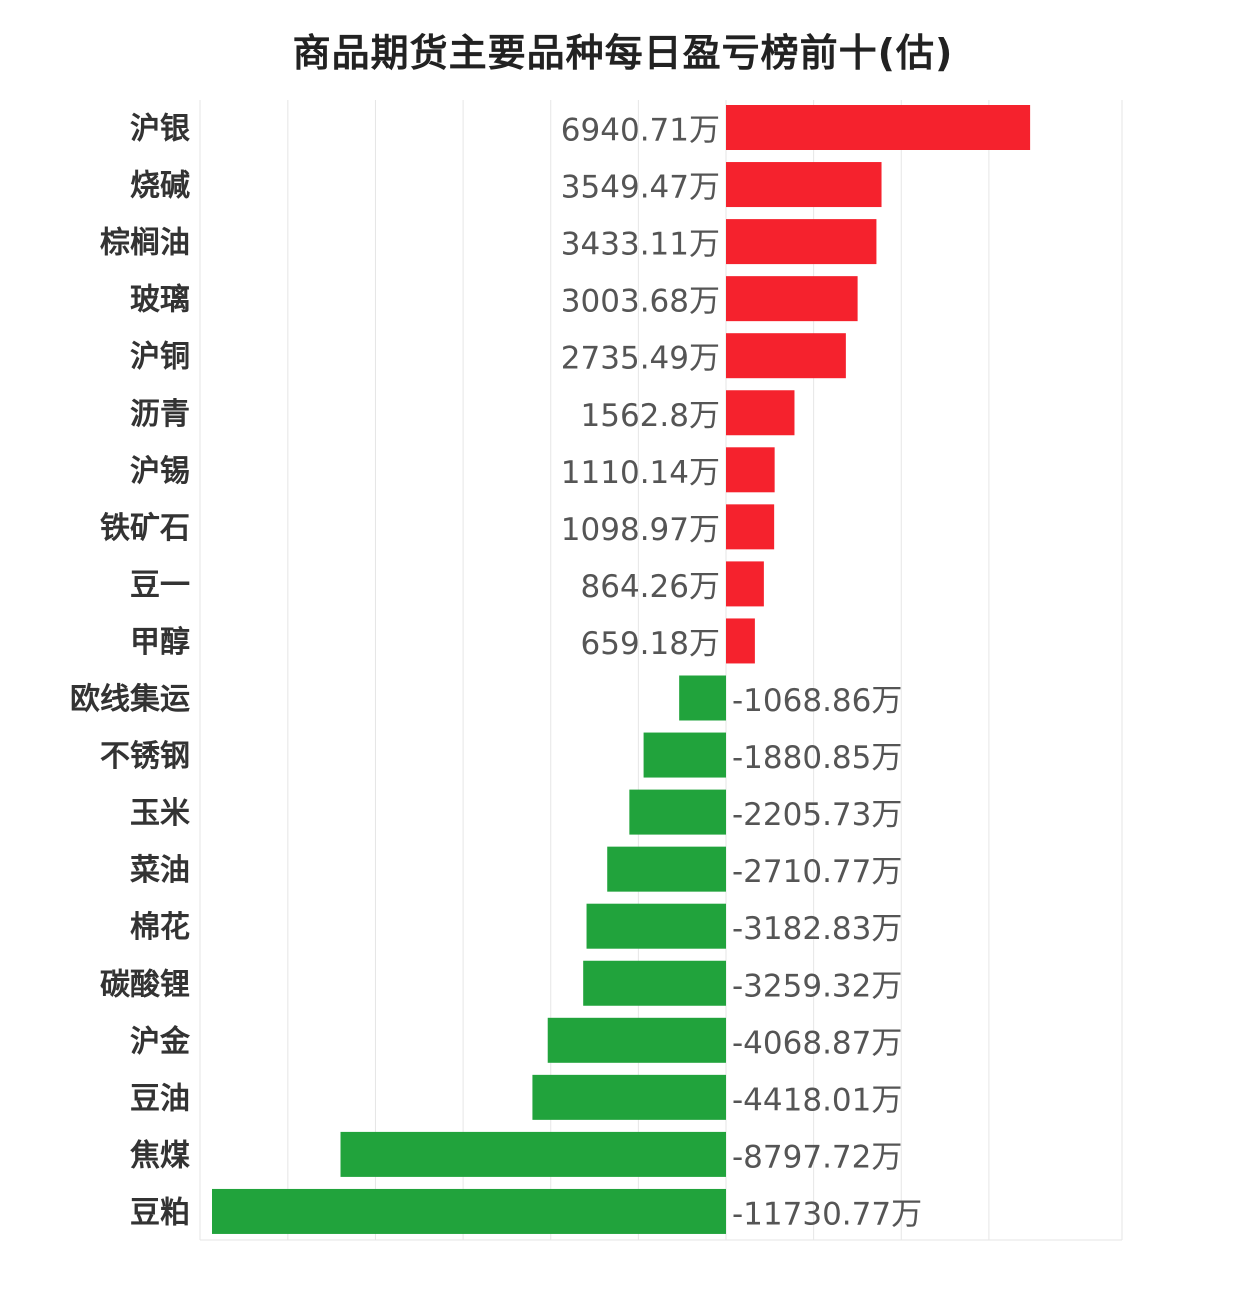 This screenshot has height=1300, width=1246. I want to click on data-label: 659.18万, so click(650, 644).